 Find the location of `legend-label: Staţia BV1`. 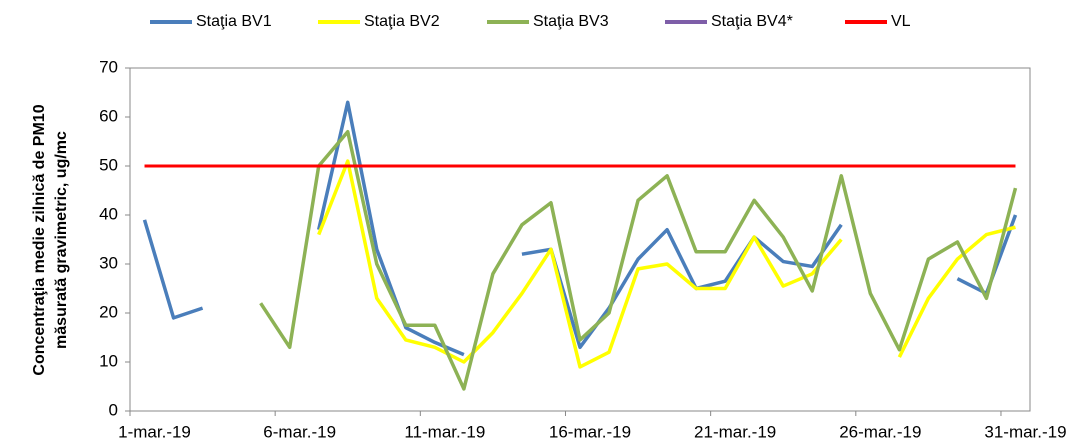

legend-label: Staţia BV1 is located at coordinates (234, 21).